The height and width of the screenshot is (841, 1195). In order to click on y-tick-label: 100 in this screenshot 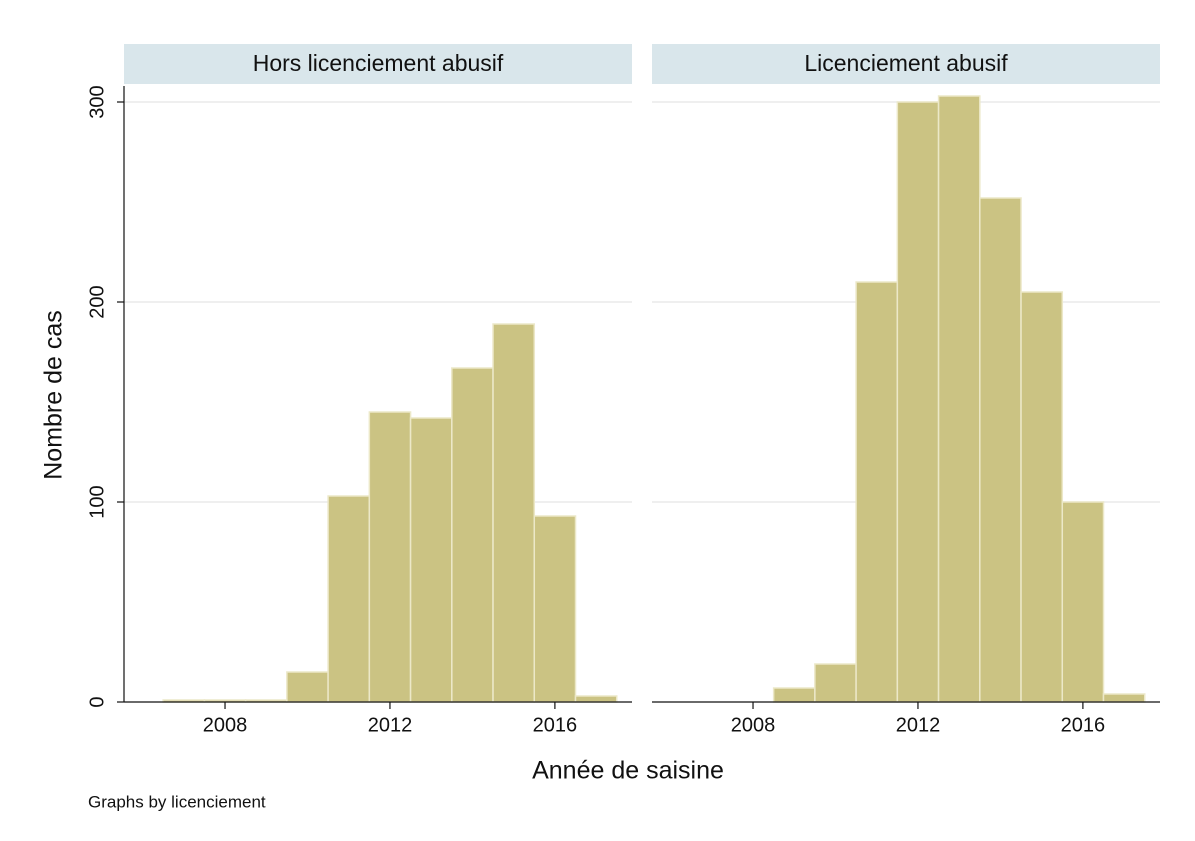, I will do `click(97, 501)`.